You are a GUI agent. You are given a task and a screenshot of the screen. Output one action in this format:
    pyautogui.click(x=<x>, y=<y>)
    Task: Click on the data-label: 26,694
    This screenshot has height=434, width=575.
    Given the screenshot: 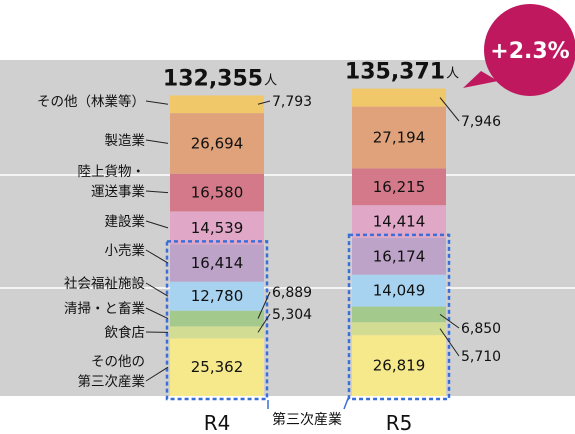 What is the action you would take?
    pyautogui.click(x=217, y=143)
    